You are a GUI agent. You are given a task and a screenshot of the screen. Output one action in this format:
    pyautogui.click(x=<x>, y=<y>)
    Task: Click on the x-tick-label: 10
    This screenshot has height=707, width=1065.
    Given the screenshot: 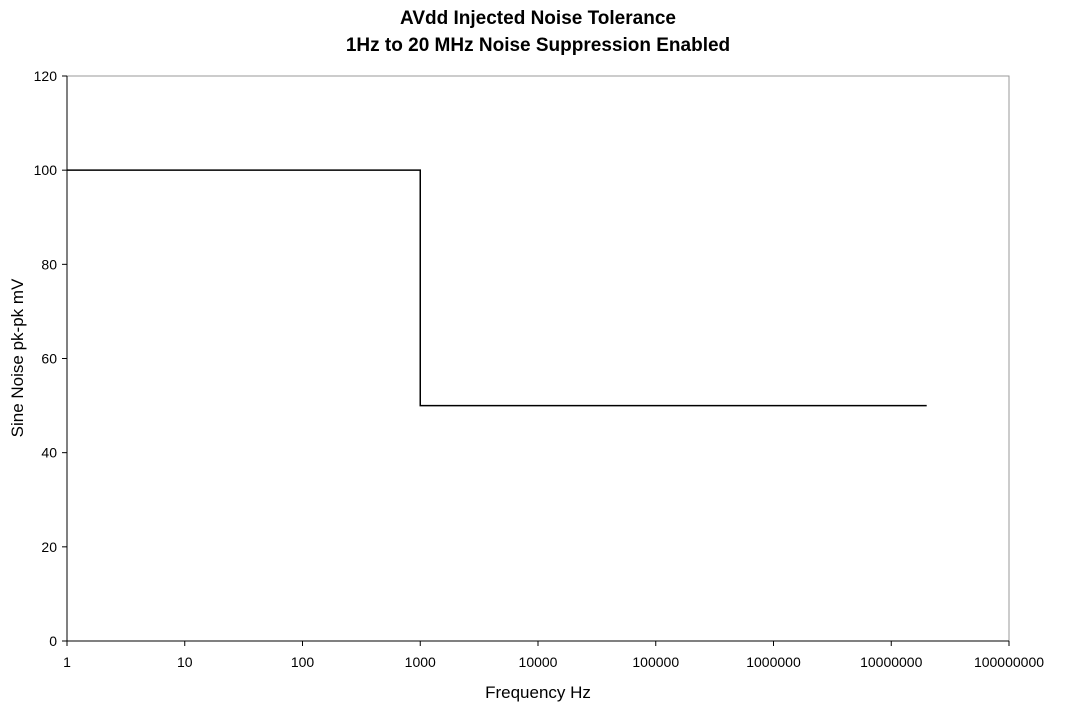 What is the action you would take?
    pyautogui.click(x=185, y=662)
    